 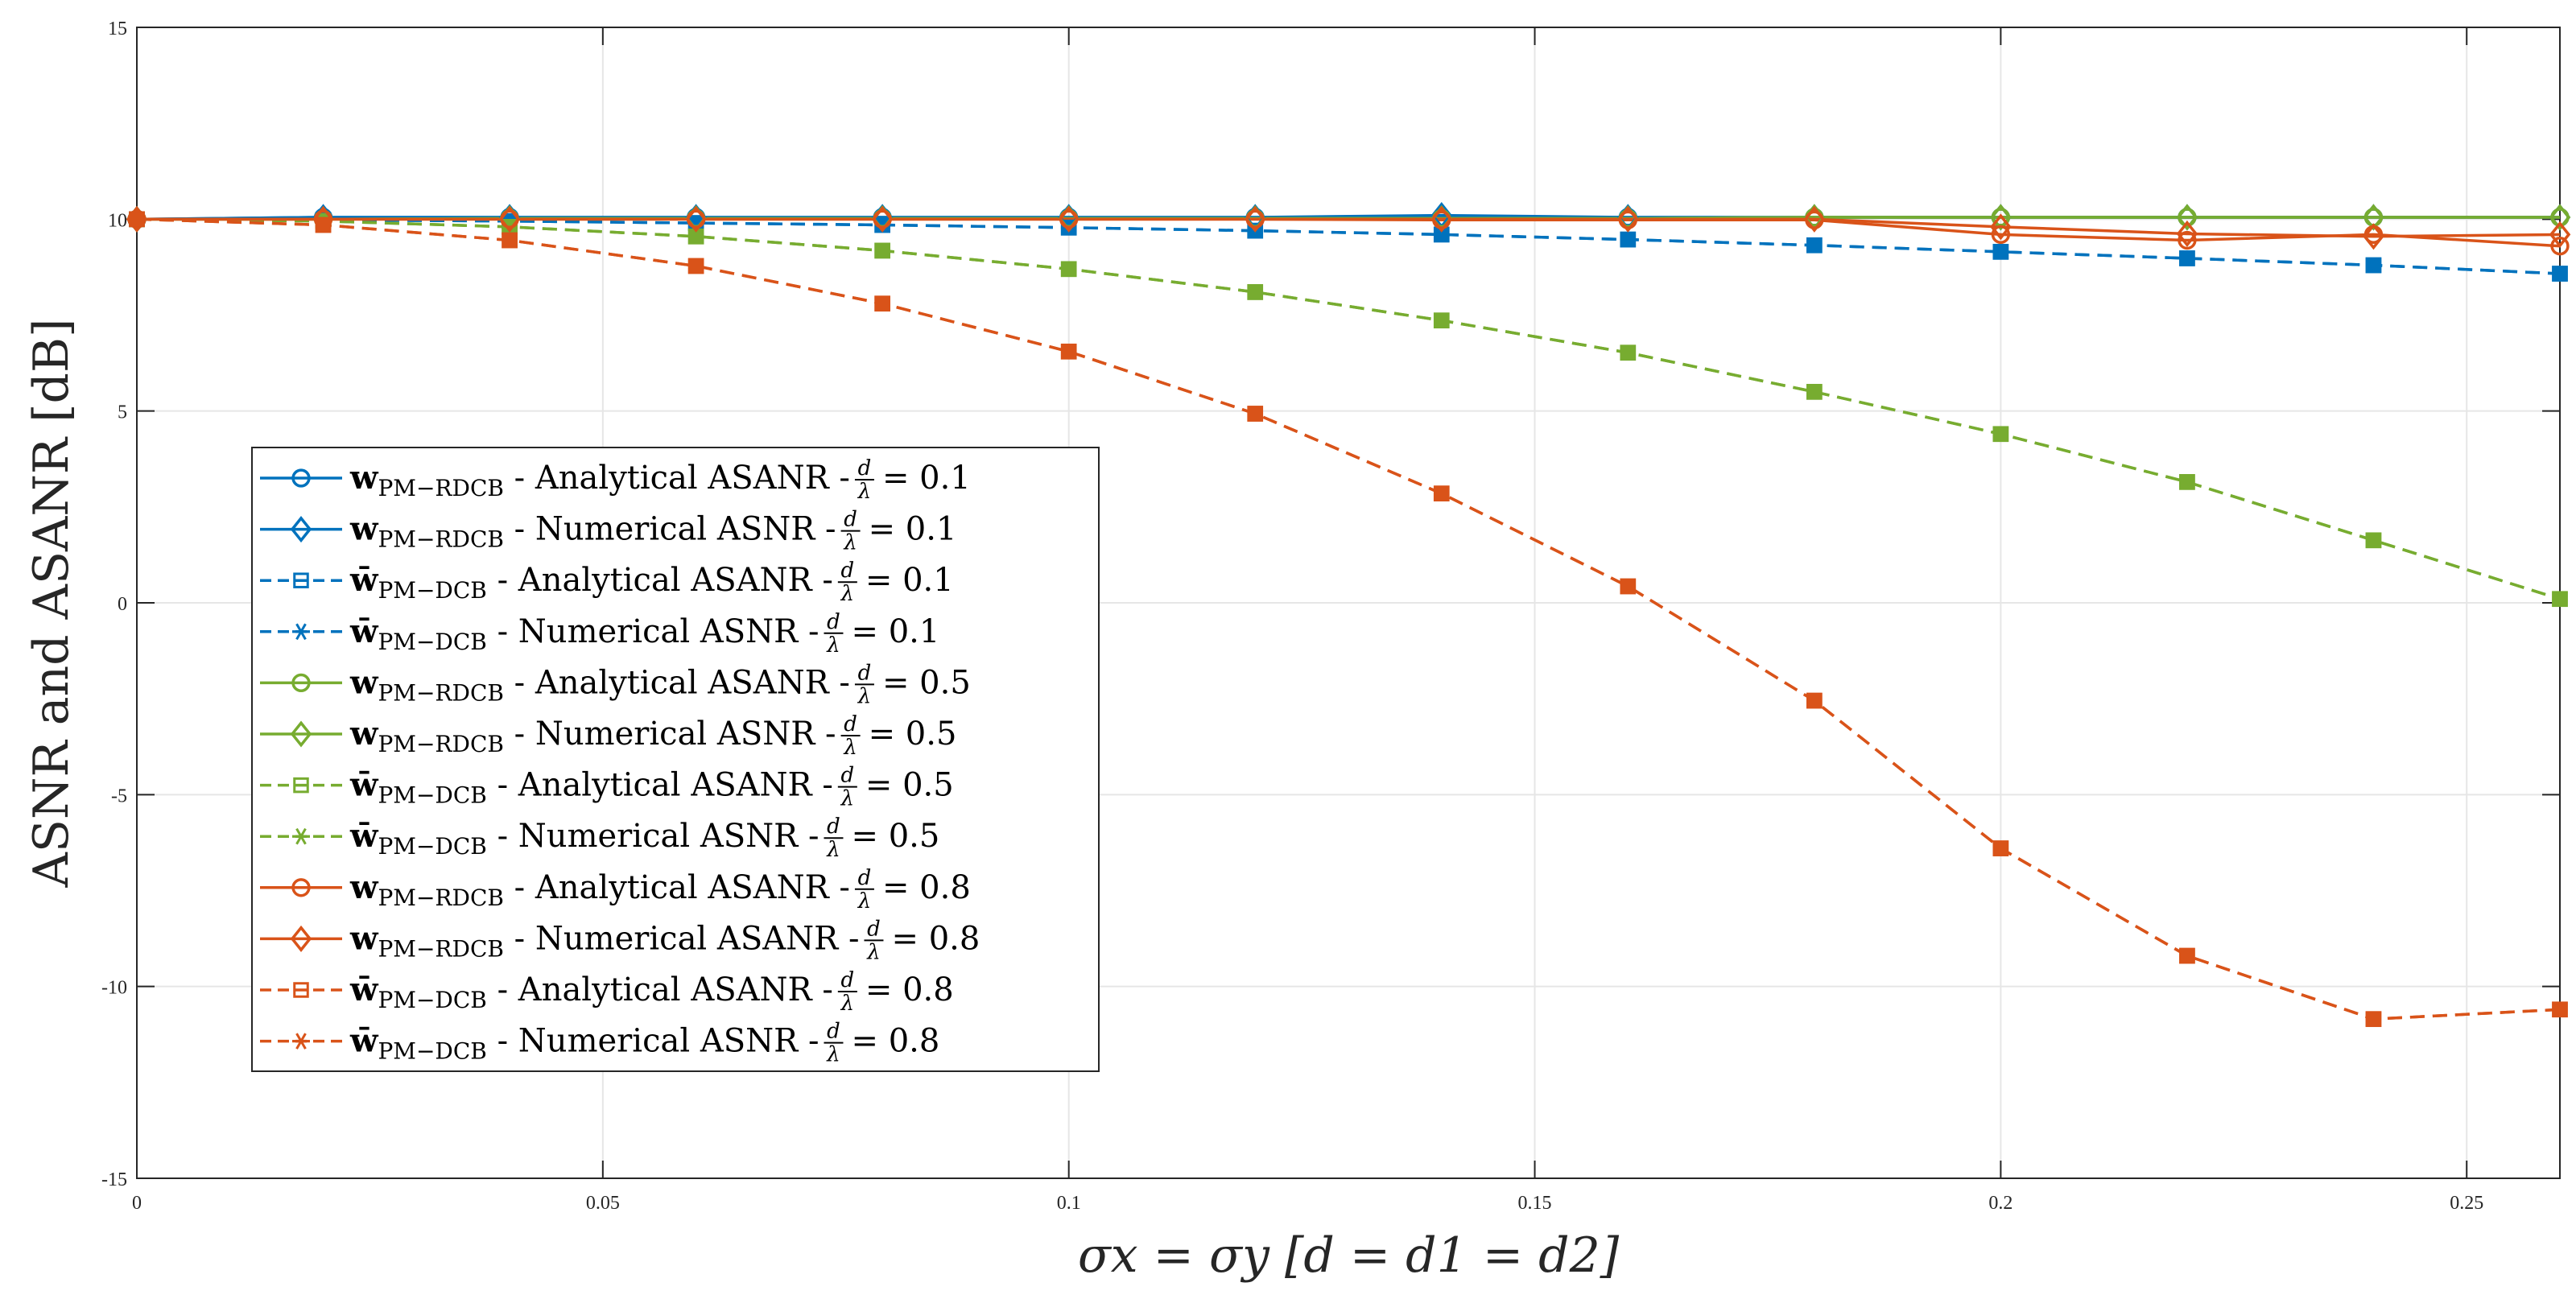 What do you see at coordinates (2000, 1204) in the screenshot?
I see `x-tick-label: 0.2` at bounding box center [2000, 1204].